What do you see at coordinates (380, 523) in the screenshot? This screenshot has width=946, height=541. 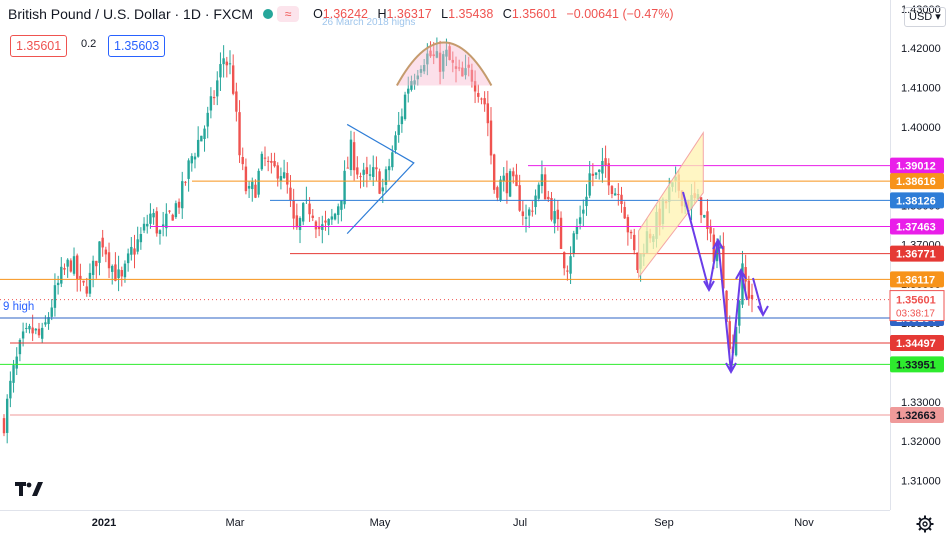 I see `x-tick-label: May` at bounding box center [380, 523].